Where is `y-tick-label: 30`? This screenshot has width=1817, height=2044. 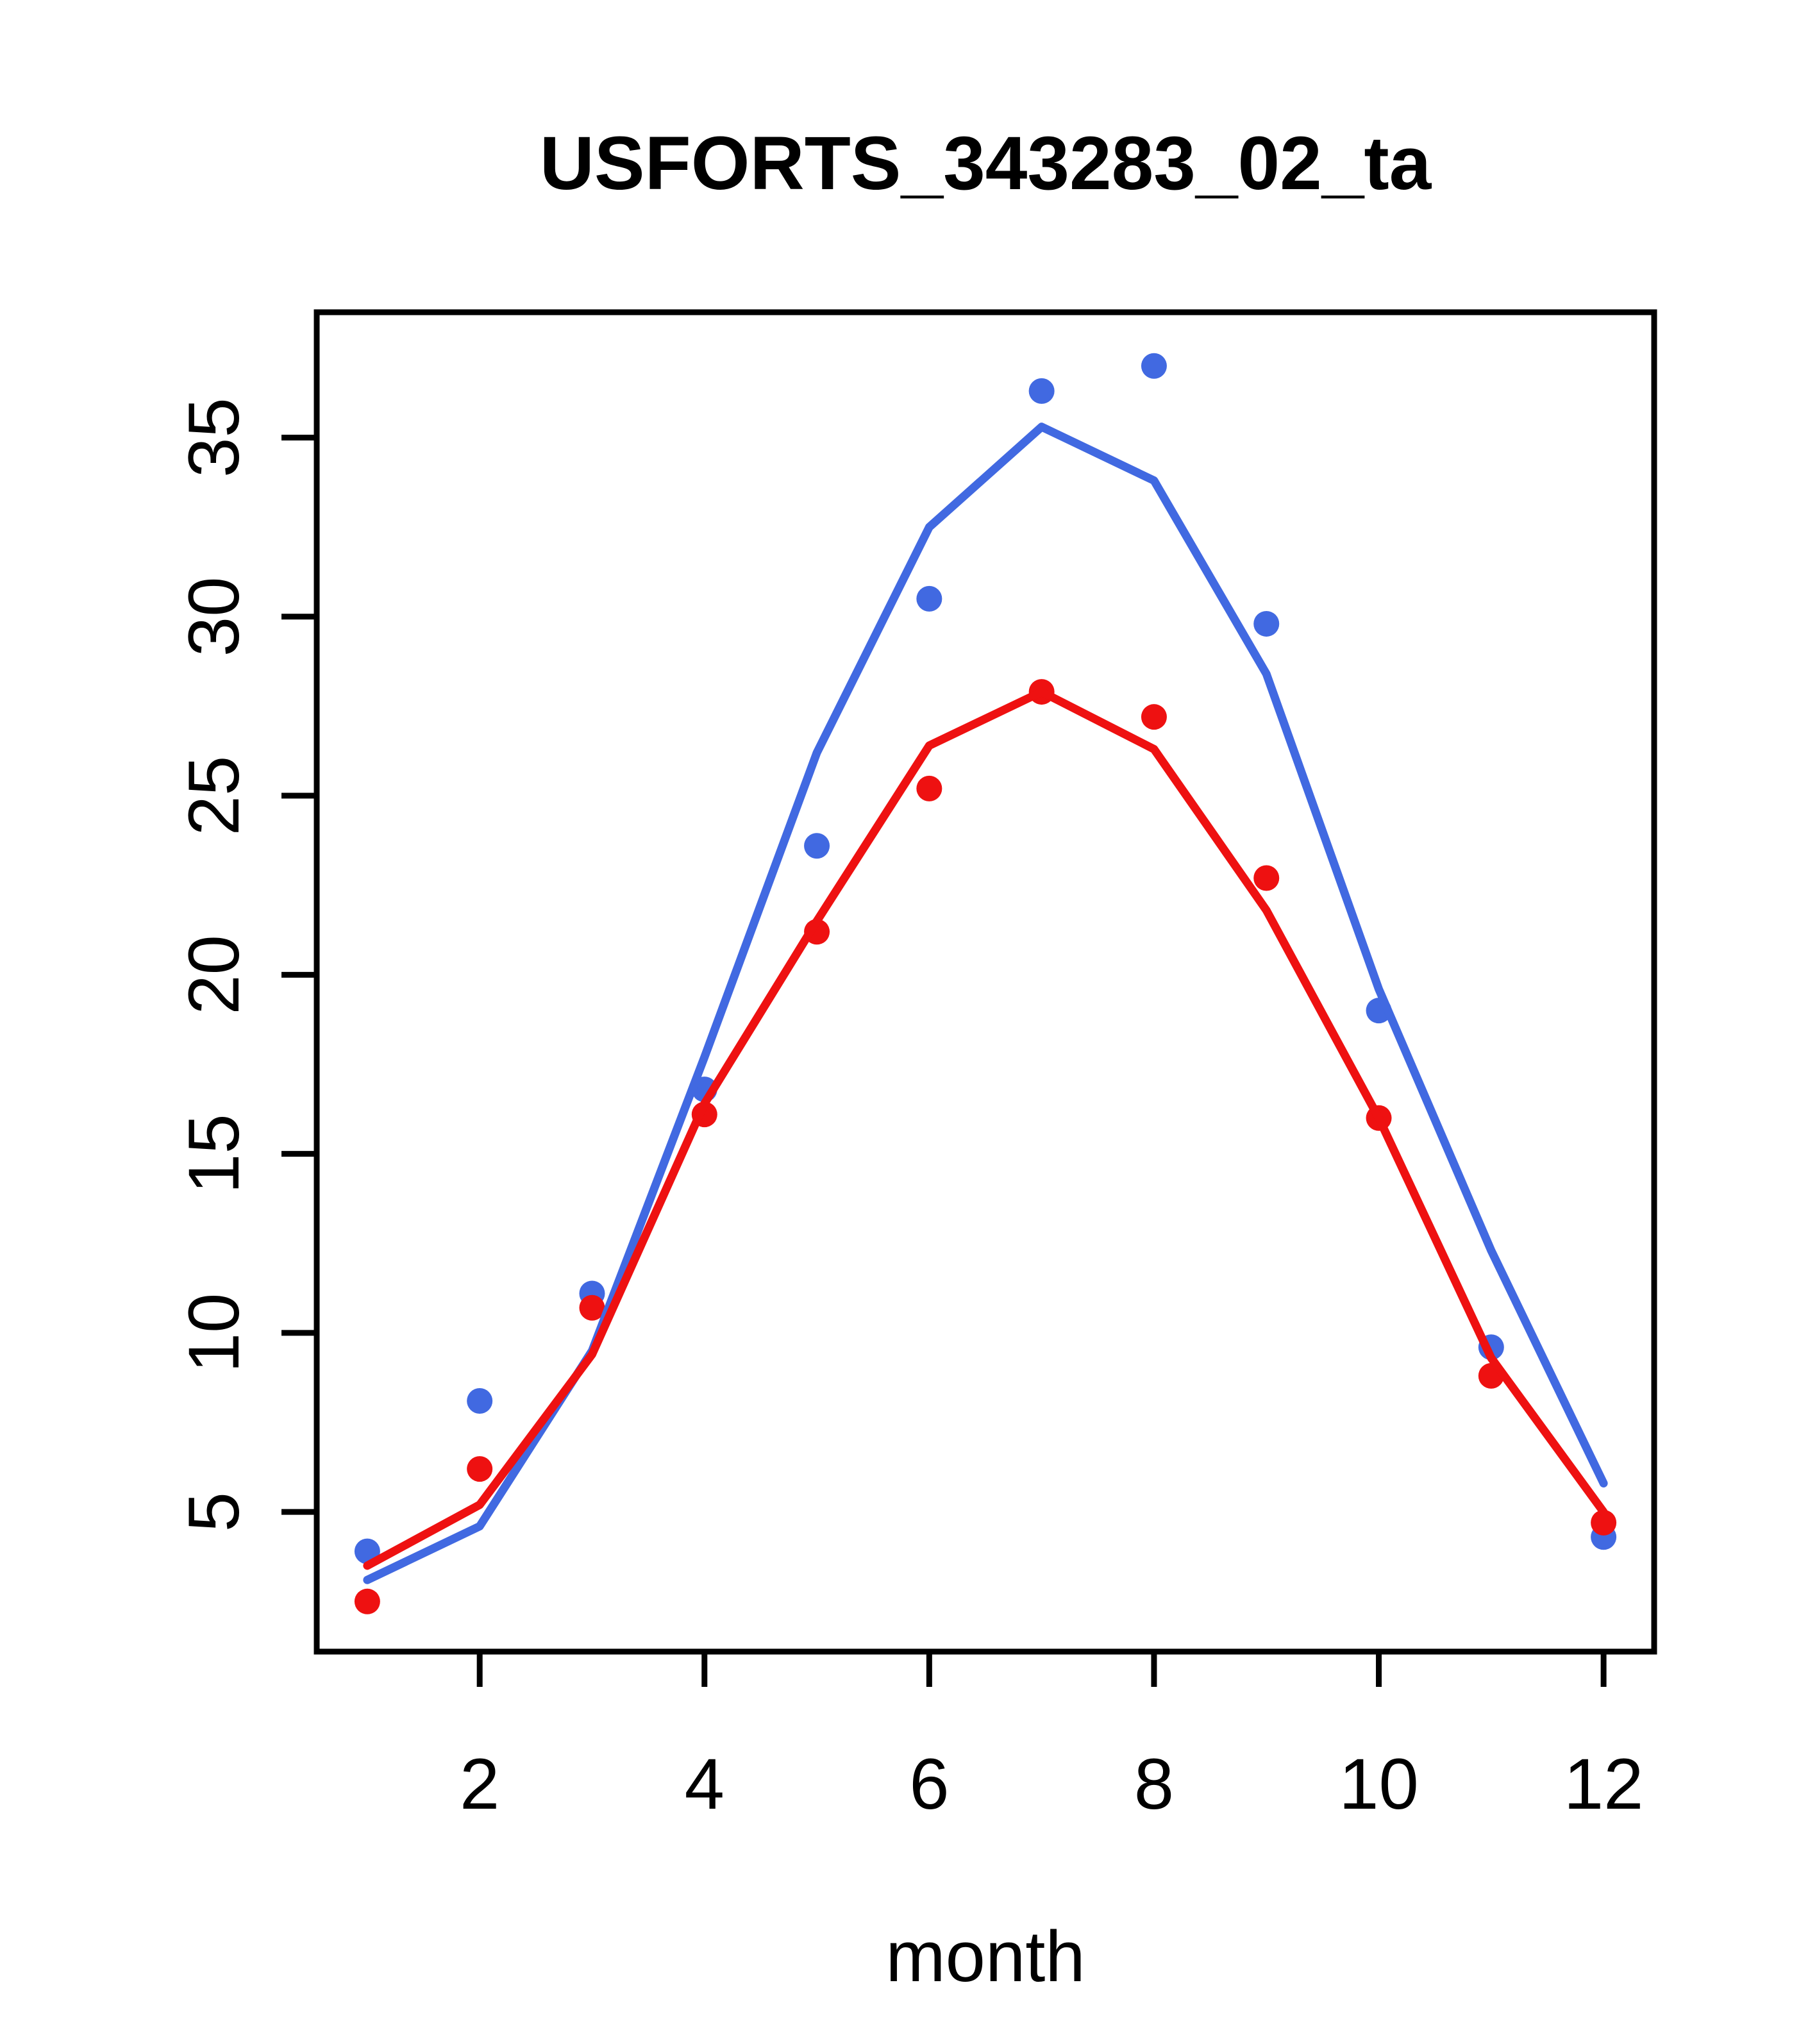 y-tick-label: 30 is located at coordinates (214, 616).